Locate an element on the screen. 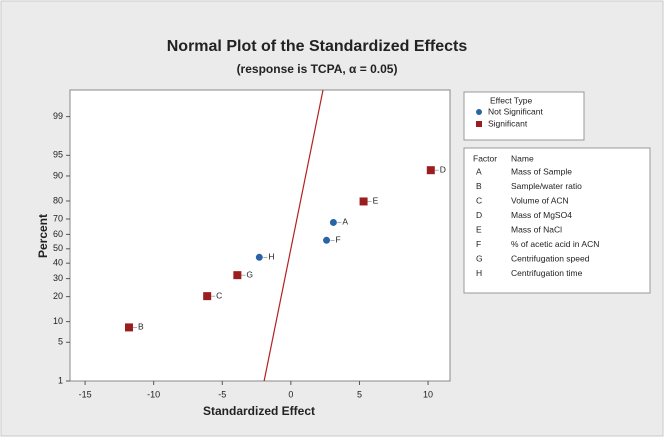 This screenshot has width=664, height=437. point-label: G is located at coordinates (249, 274).